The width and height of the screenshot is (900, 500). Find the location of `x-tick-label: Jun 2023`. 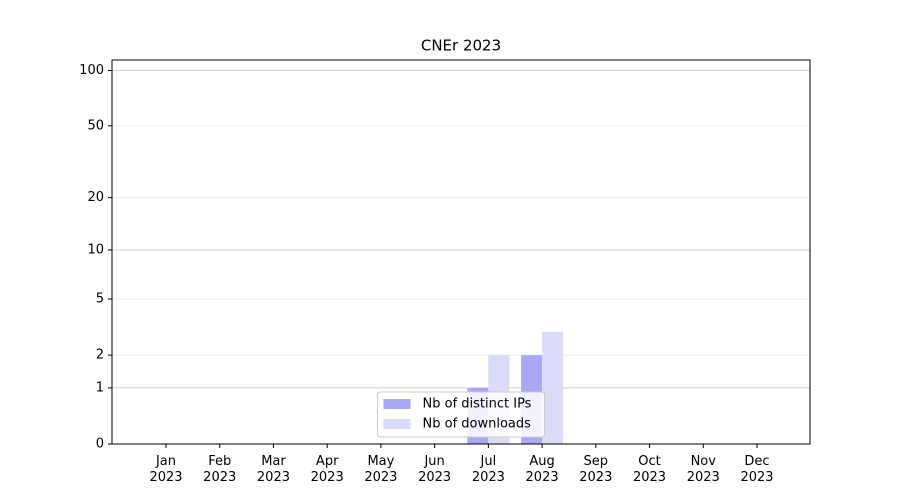

x-tick-label: Jun 2023 is located at coordinates (434, 469).